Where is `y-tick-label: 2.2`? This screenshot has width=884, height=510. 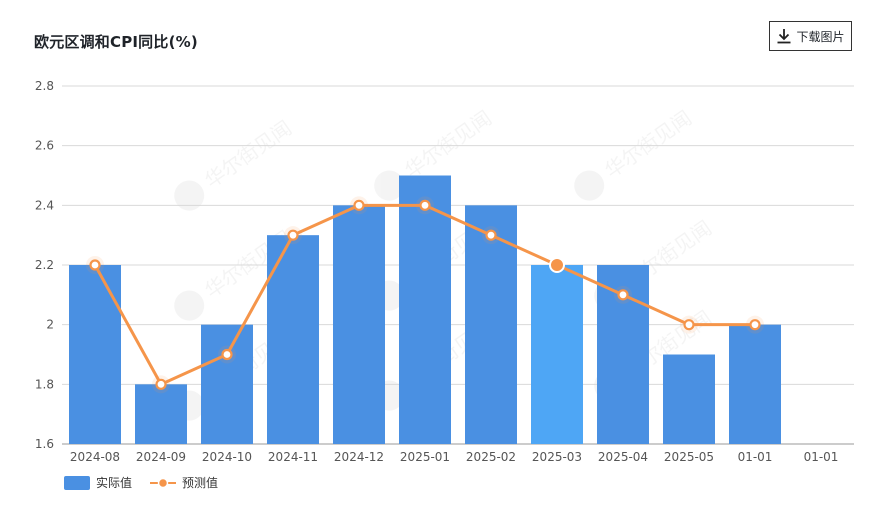
y-tick-label: 2.2 is located at coordinates (44, 265).